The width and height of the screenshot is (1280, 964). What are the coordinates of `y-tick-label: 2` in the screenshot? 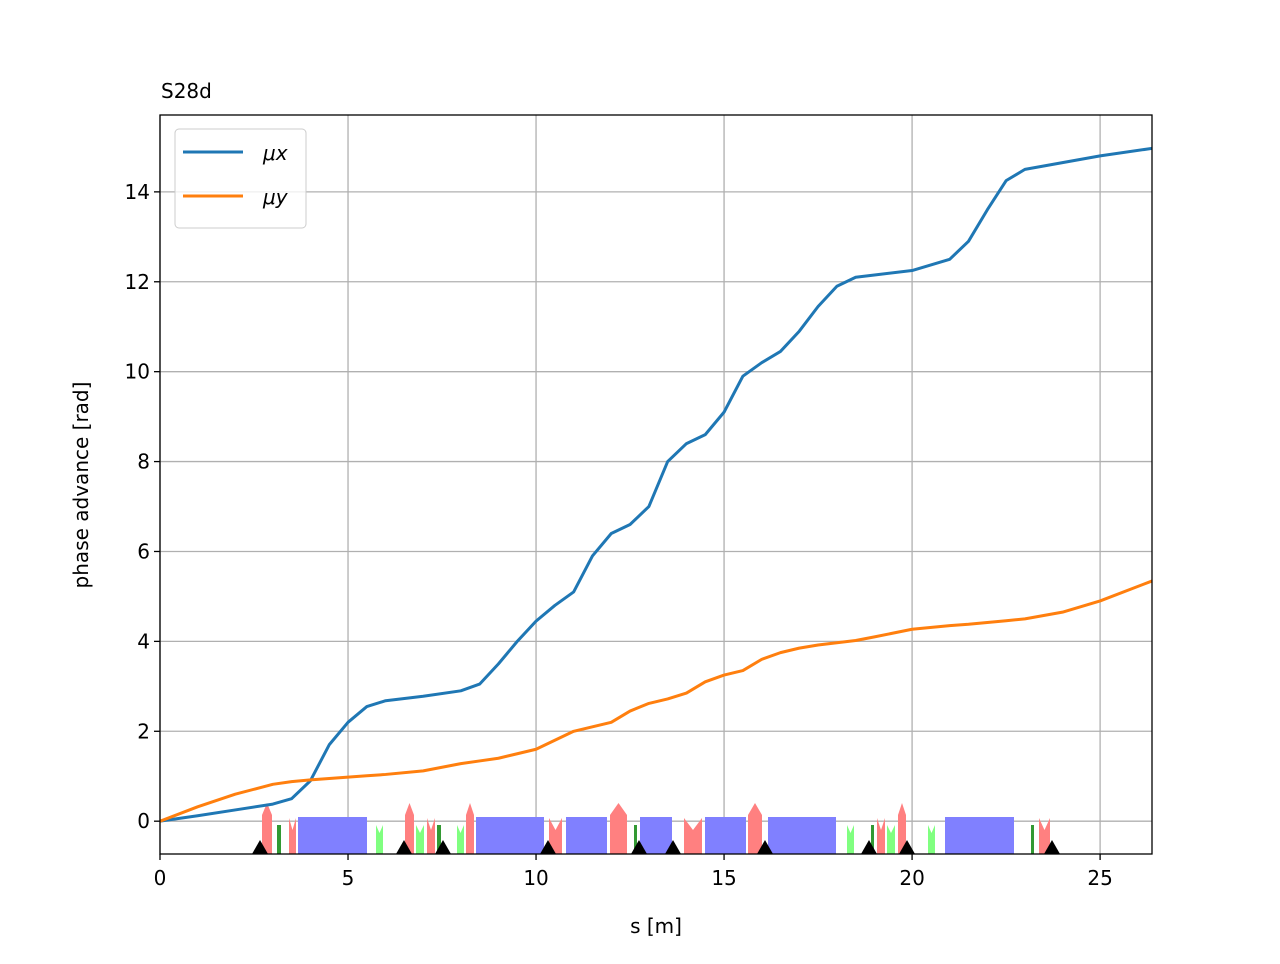 It's located at (143, 731).